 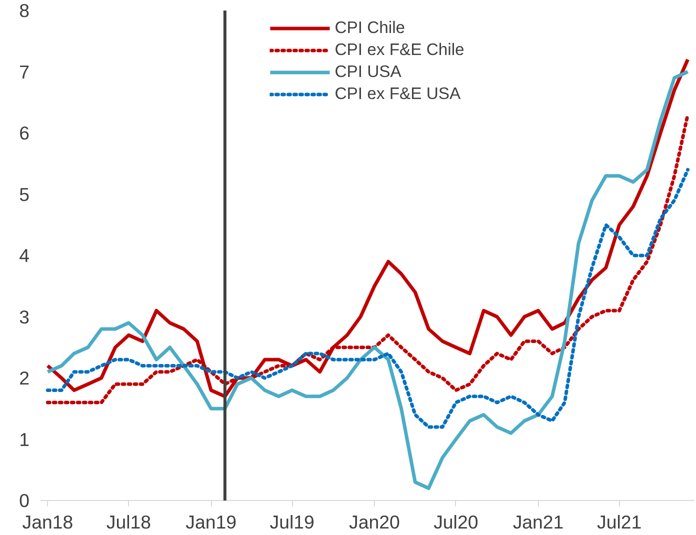 I want to click on y-tick-label: 2, so click(x=24, y=378).